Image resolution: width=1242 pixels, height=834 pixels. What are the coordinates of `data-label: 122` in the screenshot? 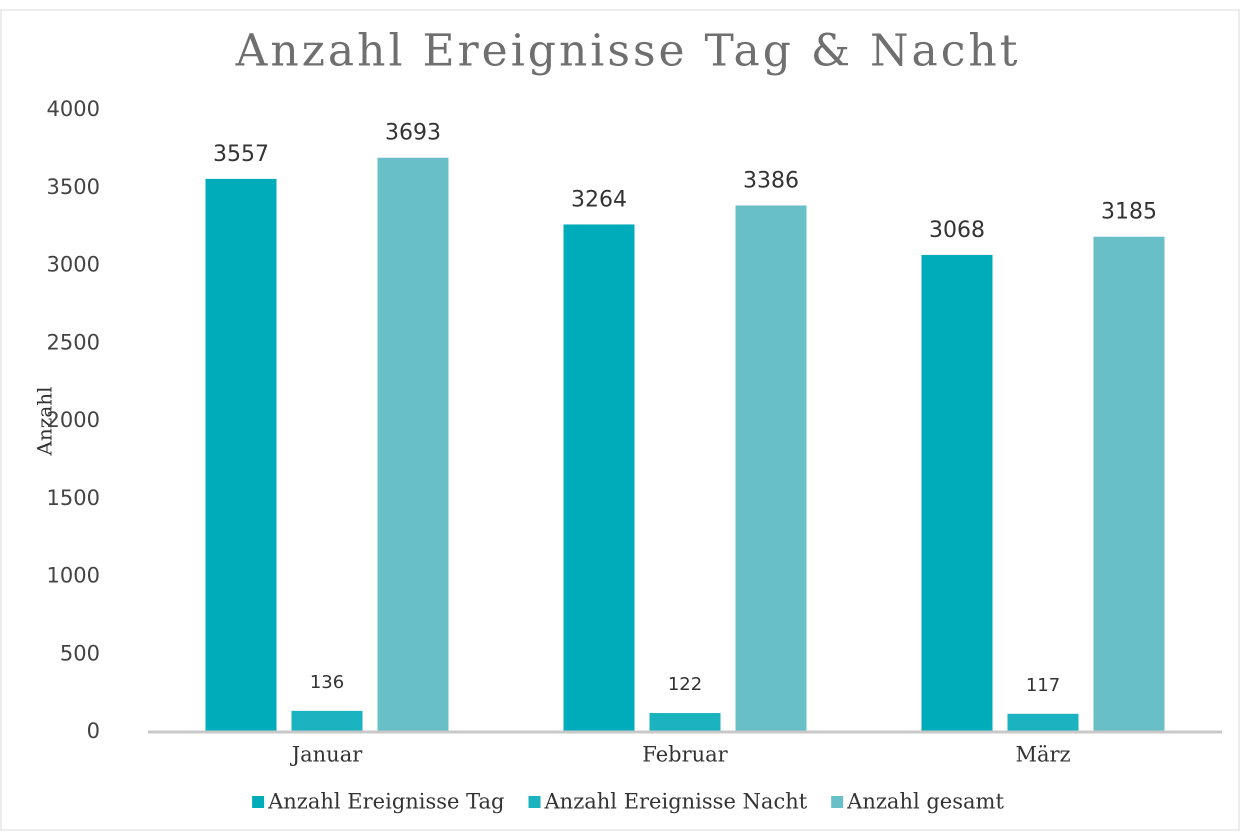 It's located at (685, 684).